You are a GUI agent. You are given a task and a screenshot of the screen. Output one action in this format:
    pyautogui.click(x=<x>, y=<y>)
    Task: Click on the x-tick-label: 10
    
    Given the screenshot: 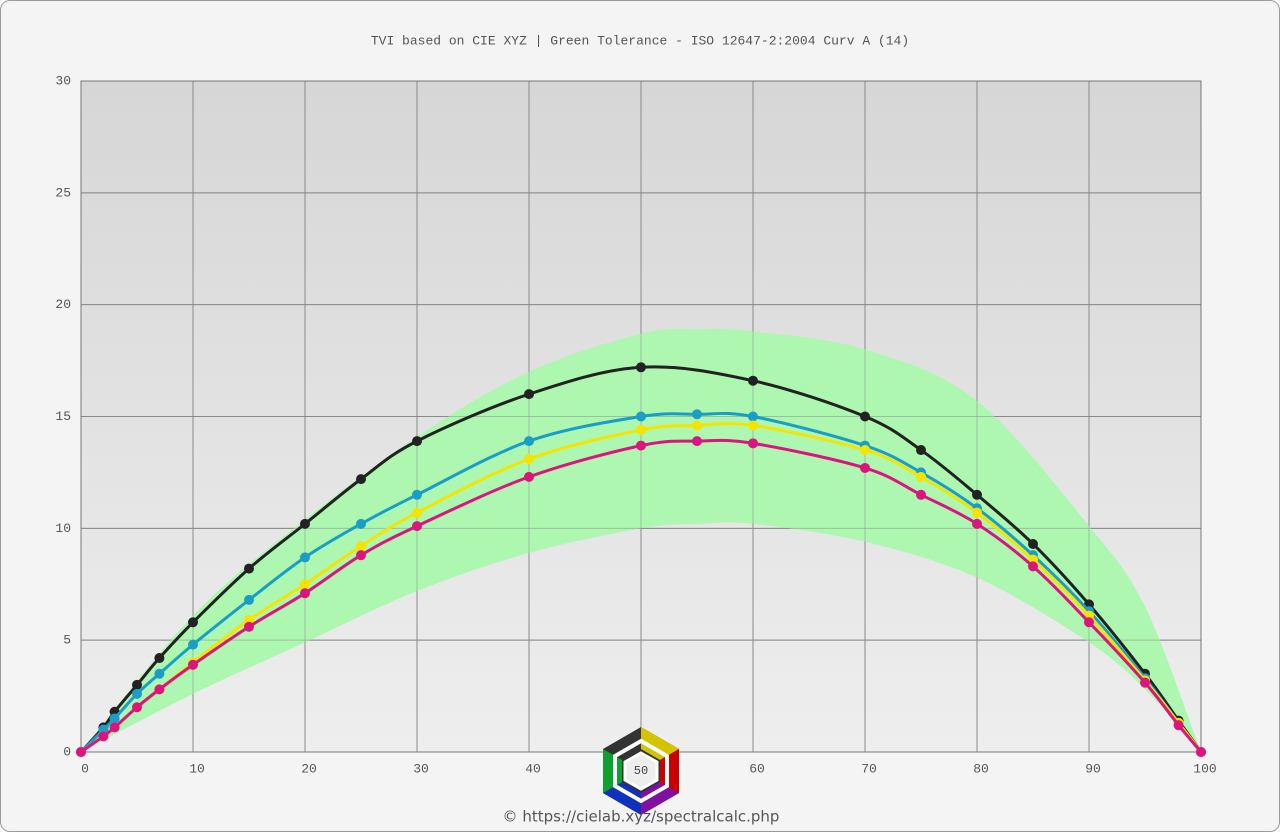 What is the action you would take?
    pyautogui.click(x=197, y=768)
    